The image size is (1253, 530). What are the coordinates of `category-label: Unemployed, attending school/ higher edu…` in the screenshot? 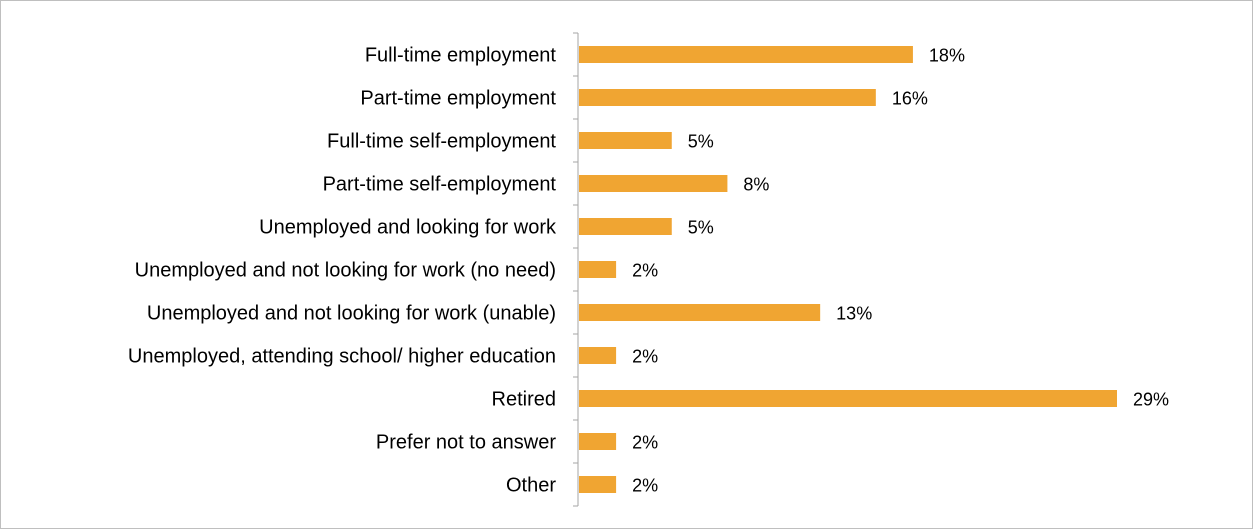 It's located at (342, 357).